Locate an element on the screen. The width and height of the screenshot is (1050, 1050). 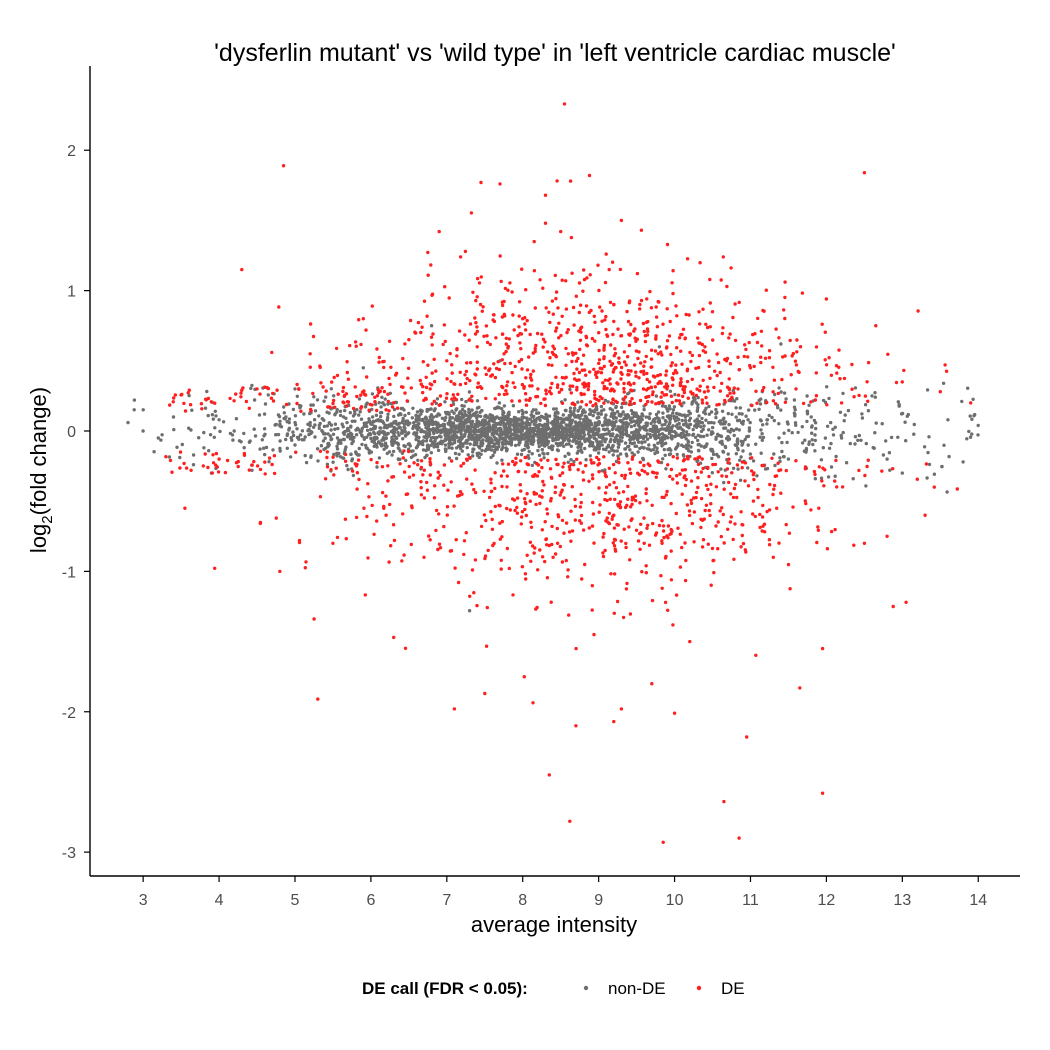
y-axis-title-sub: 2 is located at coordinates (47, 519).